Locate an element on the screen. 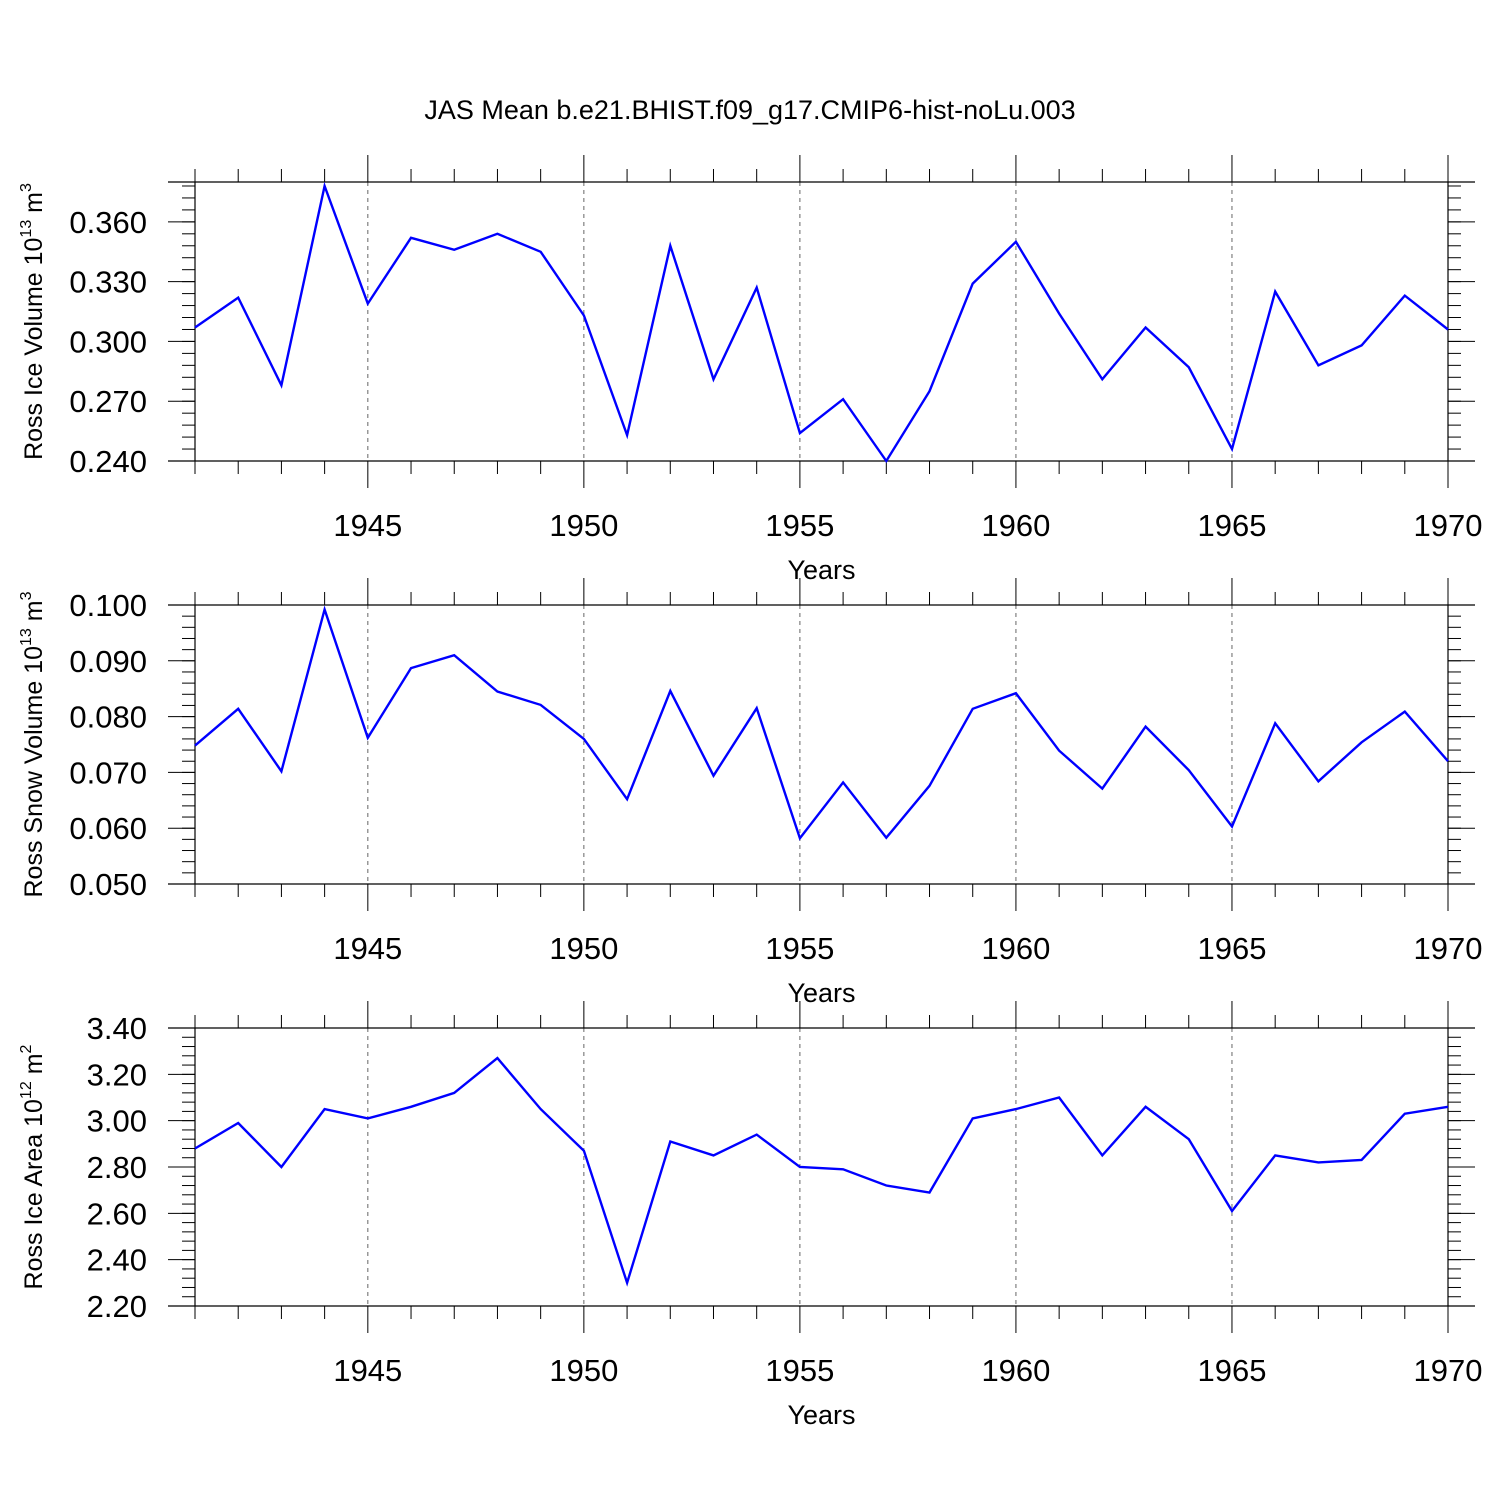 This screenshot has width=1500, height=1505. y-axis-label: Ross Snow Volume 1013 m3 is located at coordinates (33, 744).